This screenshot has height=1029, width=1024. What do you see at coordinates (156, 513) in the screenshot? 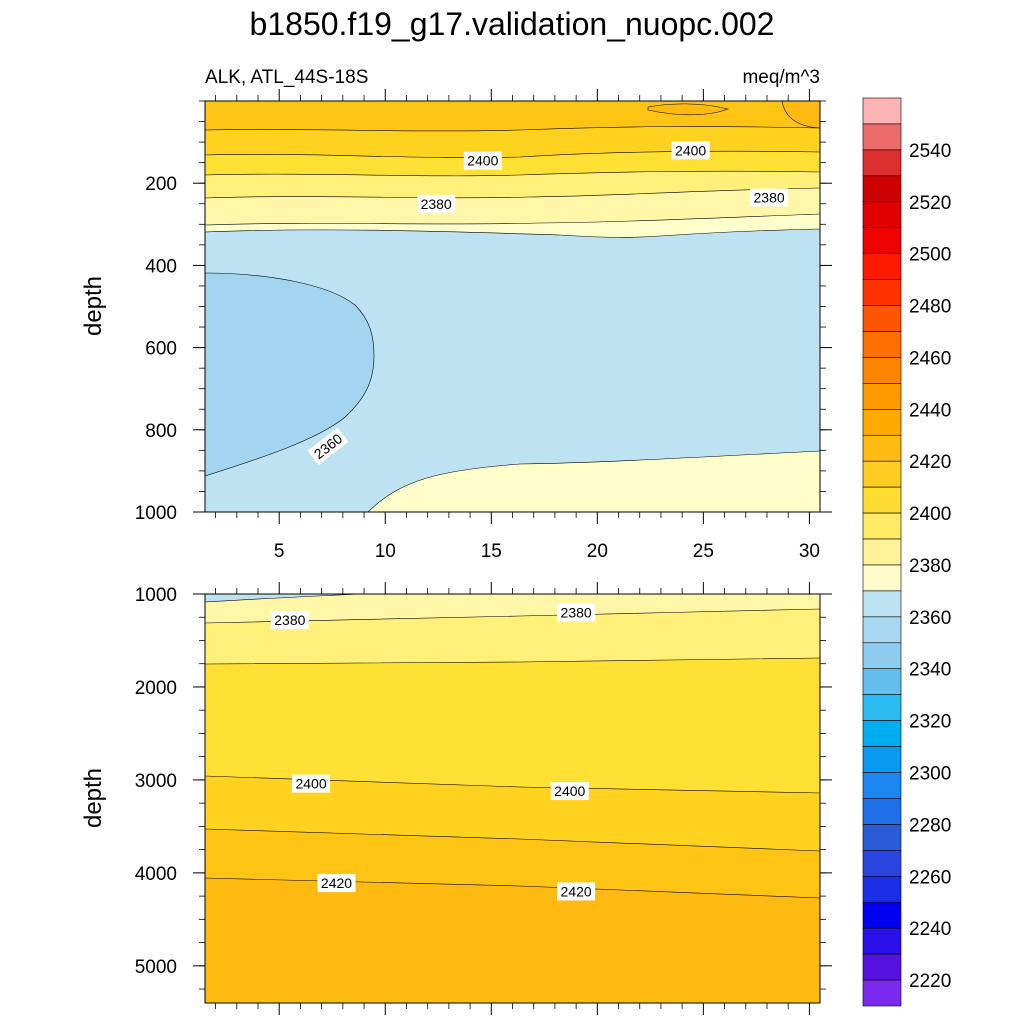
I see `upper-y-tick-label: 1000` at bounding box center [156, 513].